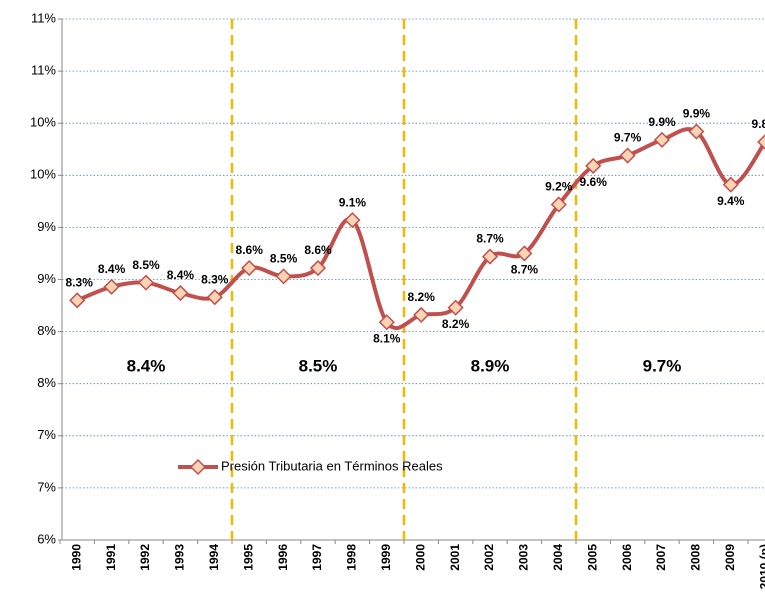 Image resolution: width=765 pixels, height=600 pixels. Describe the element at coordinates (248, 557) in the screenshot. I see `x-tick-label: 1995` at that location.